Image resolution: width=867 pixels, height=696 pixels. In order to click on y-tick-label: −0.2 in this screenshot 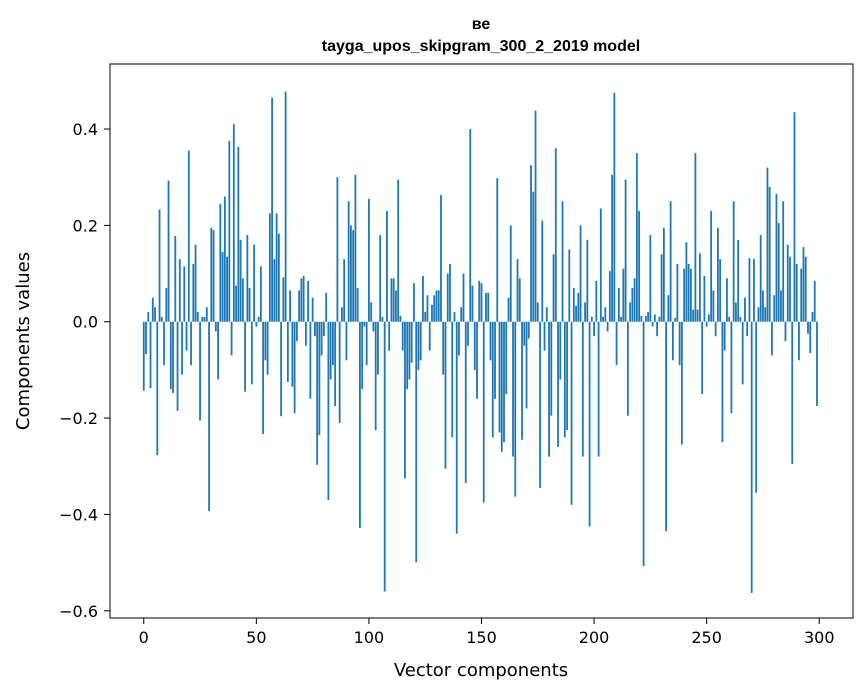, I will do `click(78, 418)`.